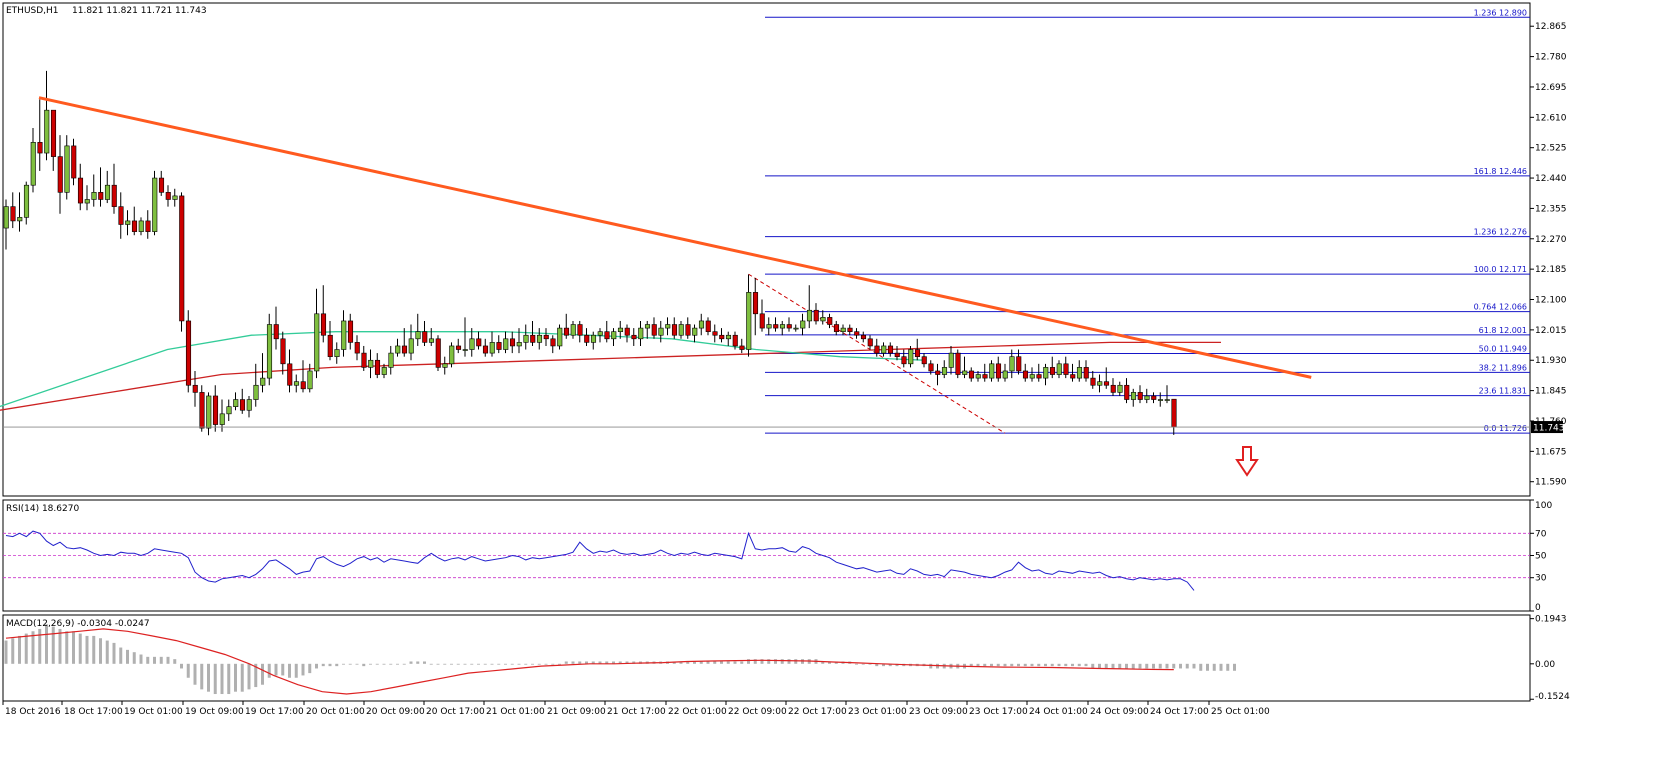  I want to click on time-axis-label: 19 Oct 09:00, so click(214, 712).